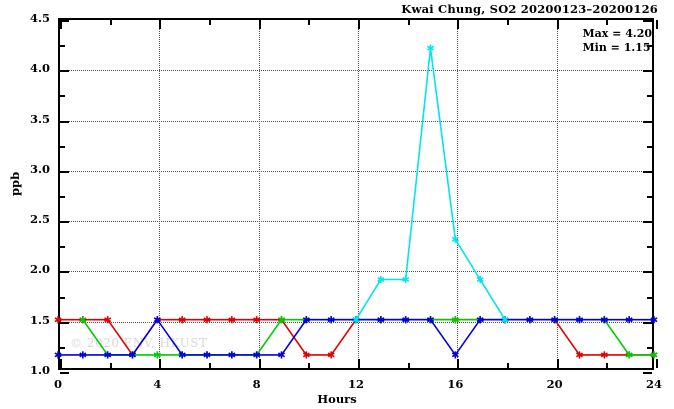 Image resolution: width=674 pixels, height=409 pixels. I want to click on x-tick-label: 12, so click(356, 384).